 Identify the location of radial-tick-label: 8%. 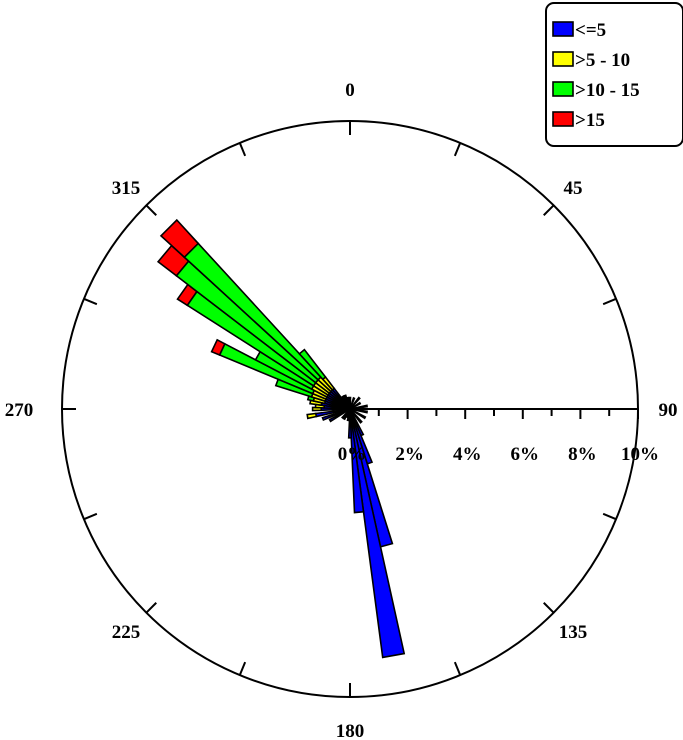
(582, 454).